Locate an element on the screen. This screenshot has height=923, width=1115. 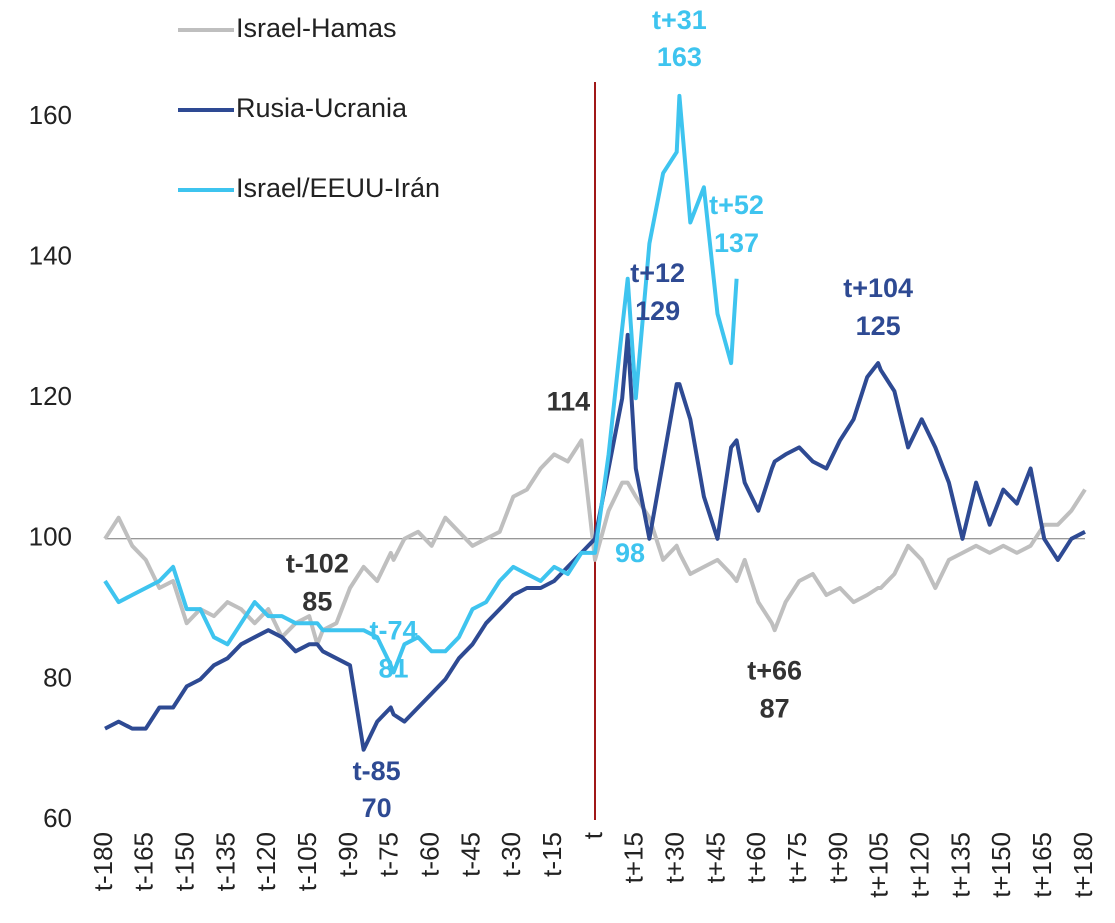
annotation-value: 85 is located at coordinates (317, 601).